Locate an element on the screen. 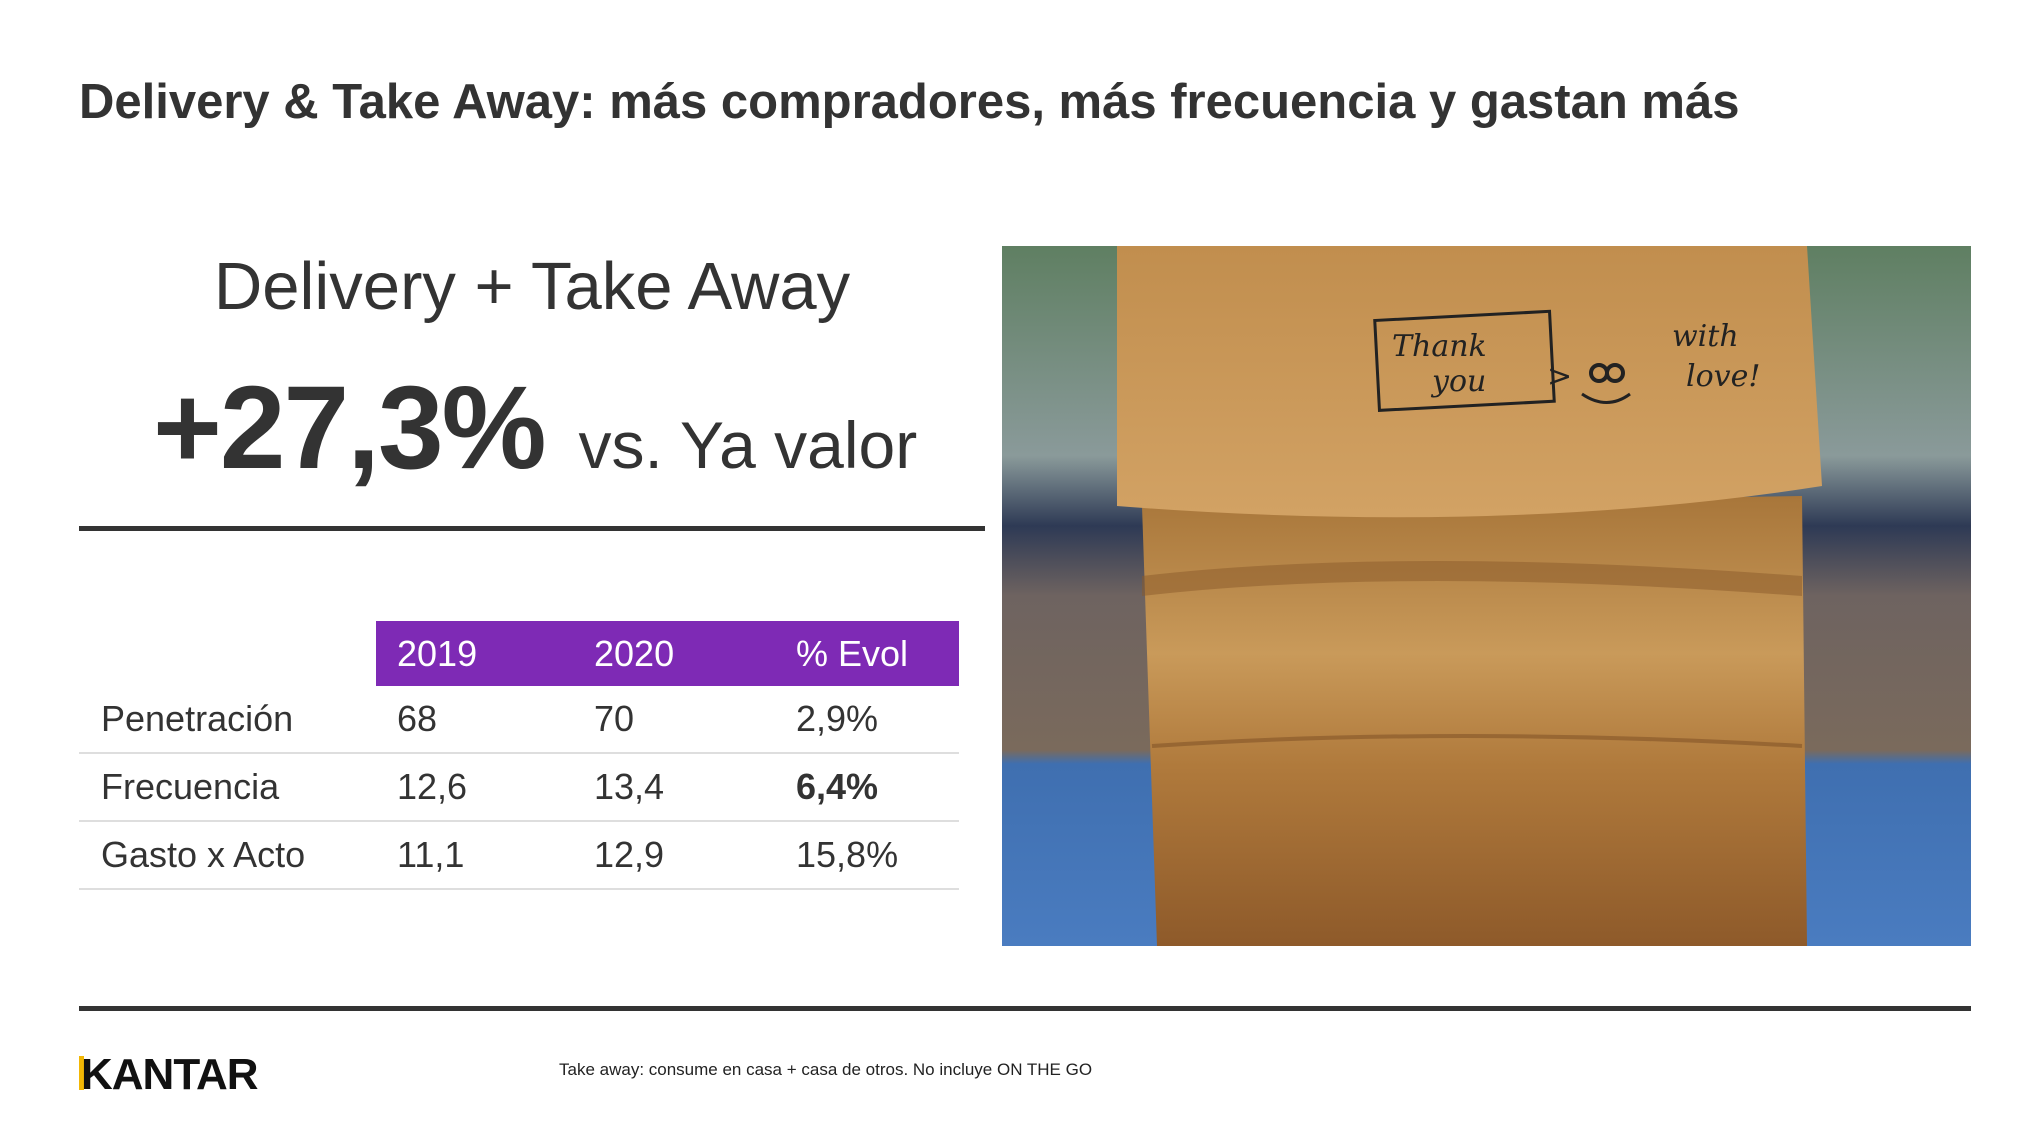  table-header: 2019 2020 % Evol is located at coordinates (519, 653).